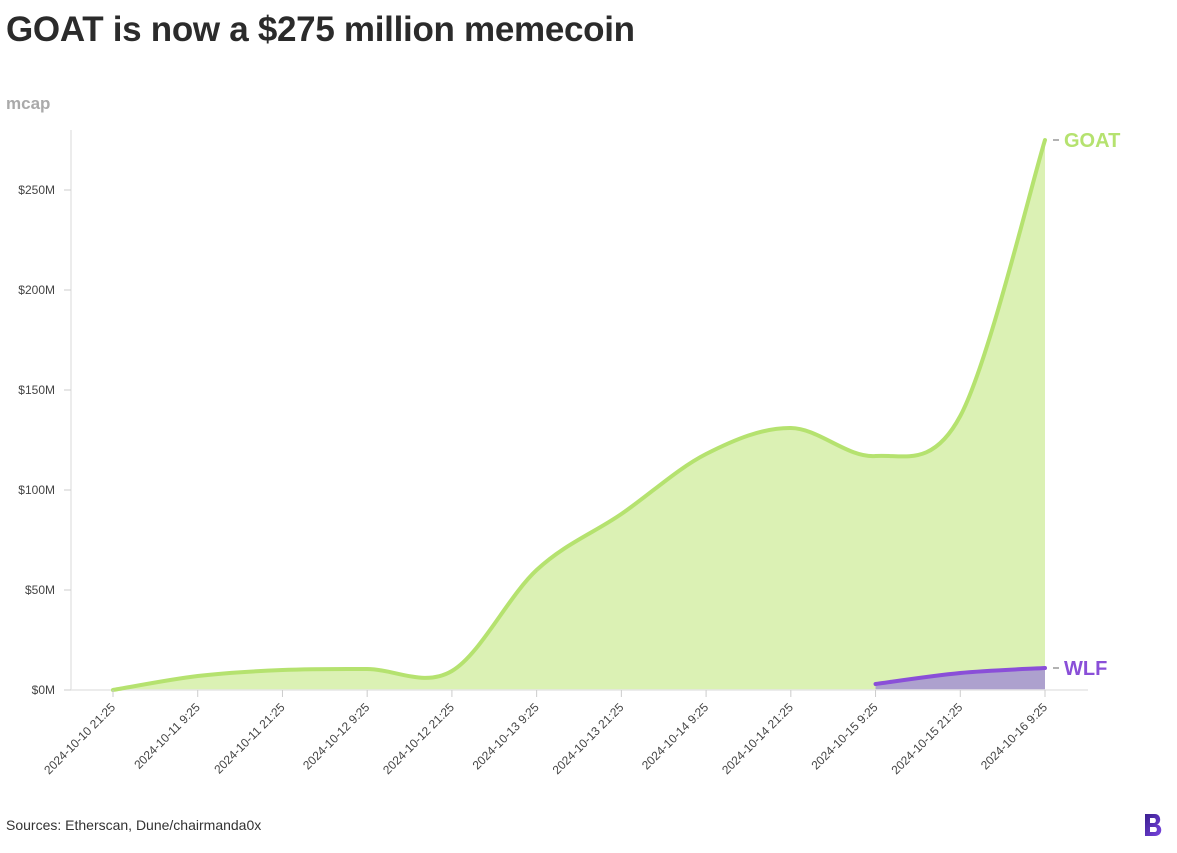  Describe the element at coordinates (418, 738) in the screenshot. I see `x-tick-label: 2024-10-12 21:25` at that location.